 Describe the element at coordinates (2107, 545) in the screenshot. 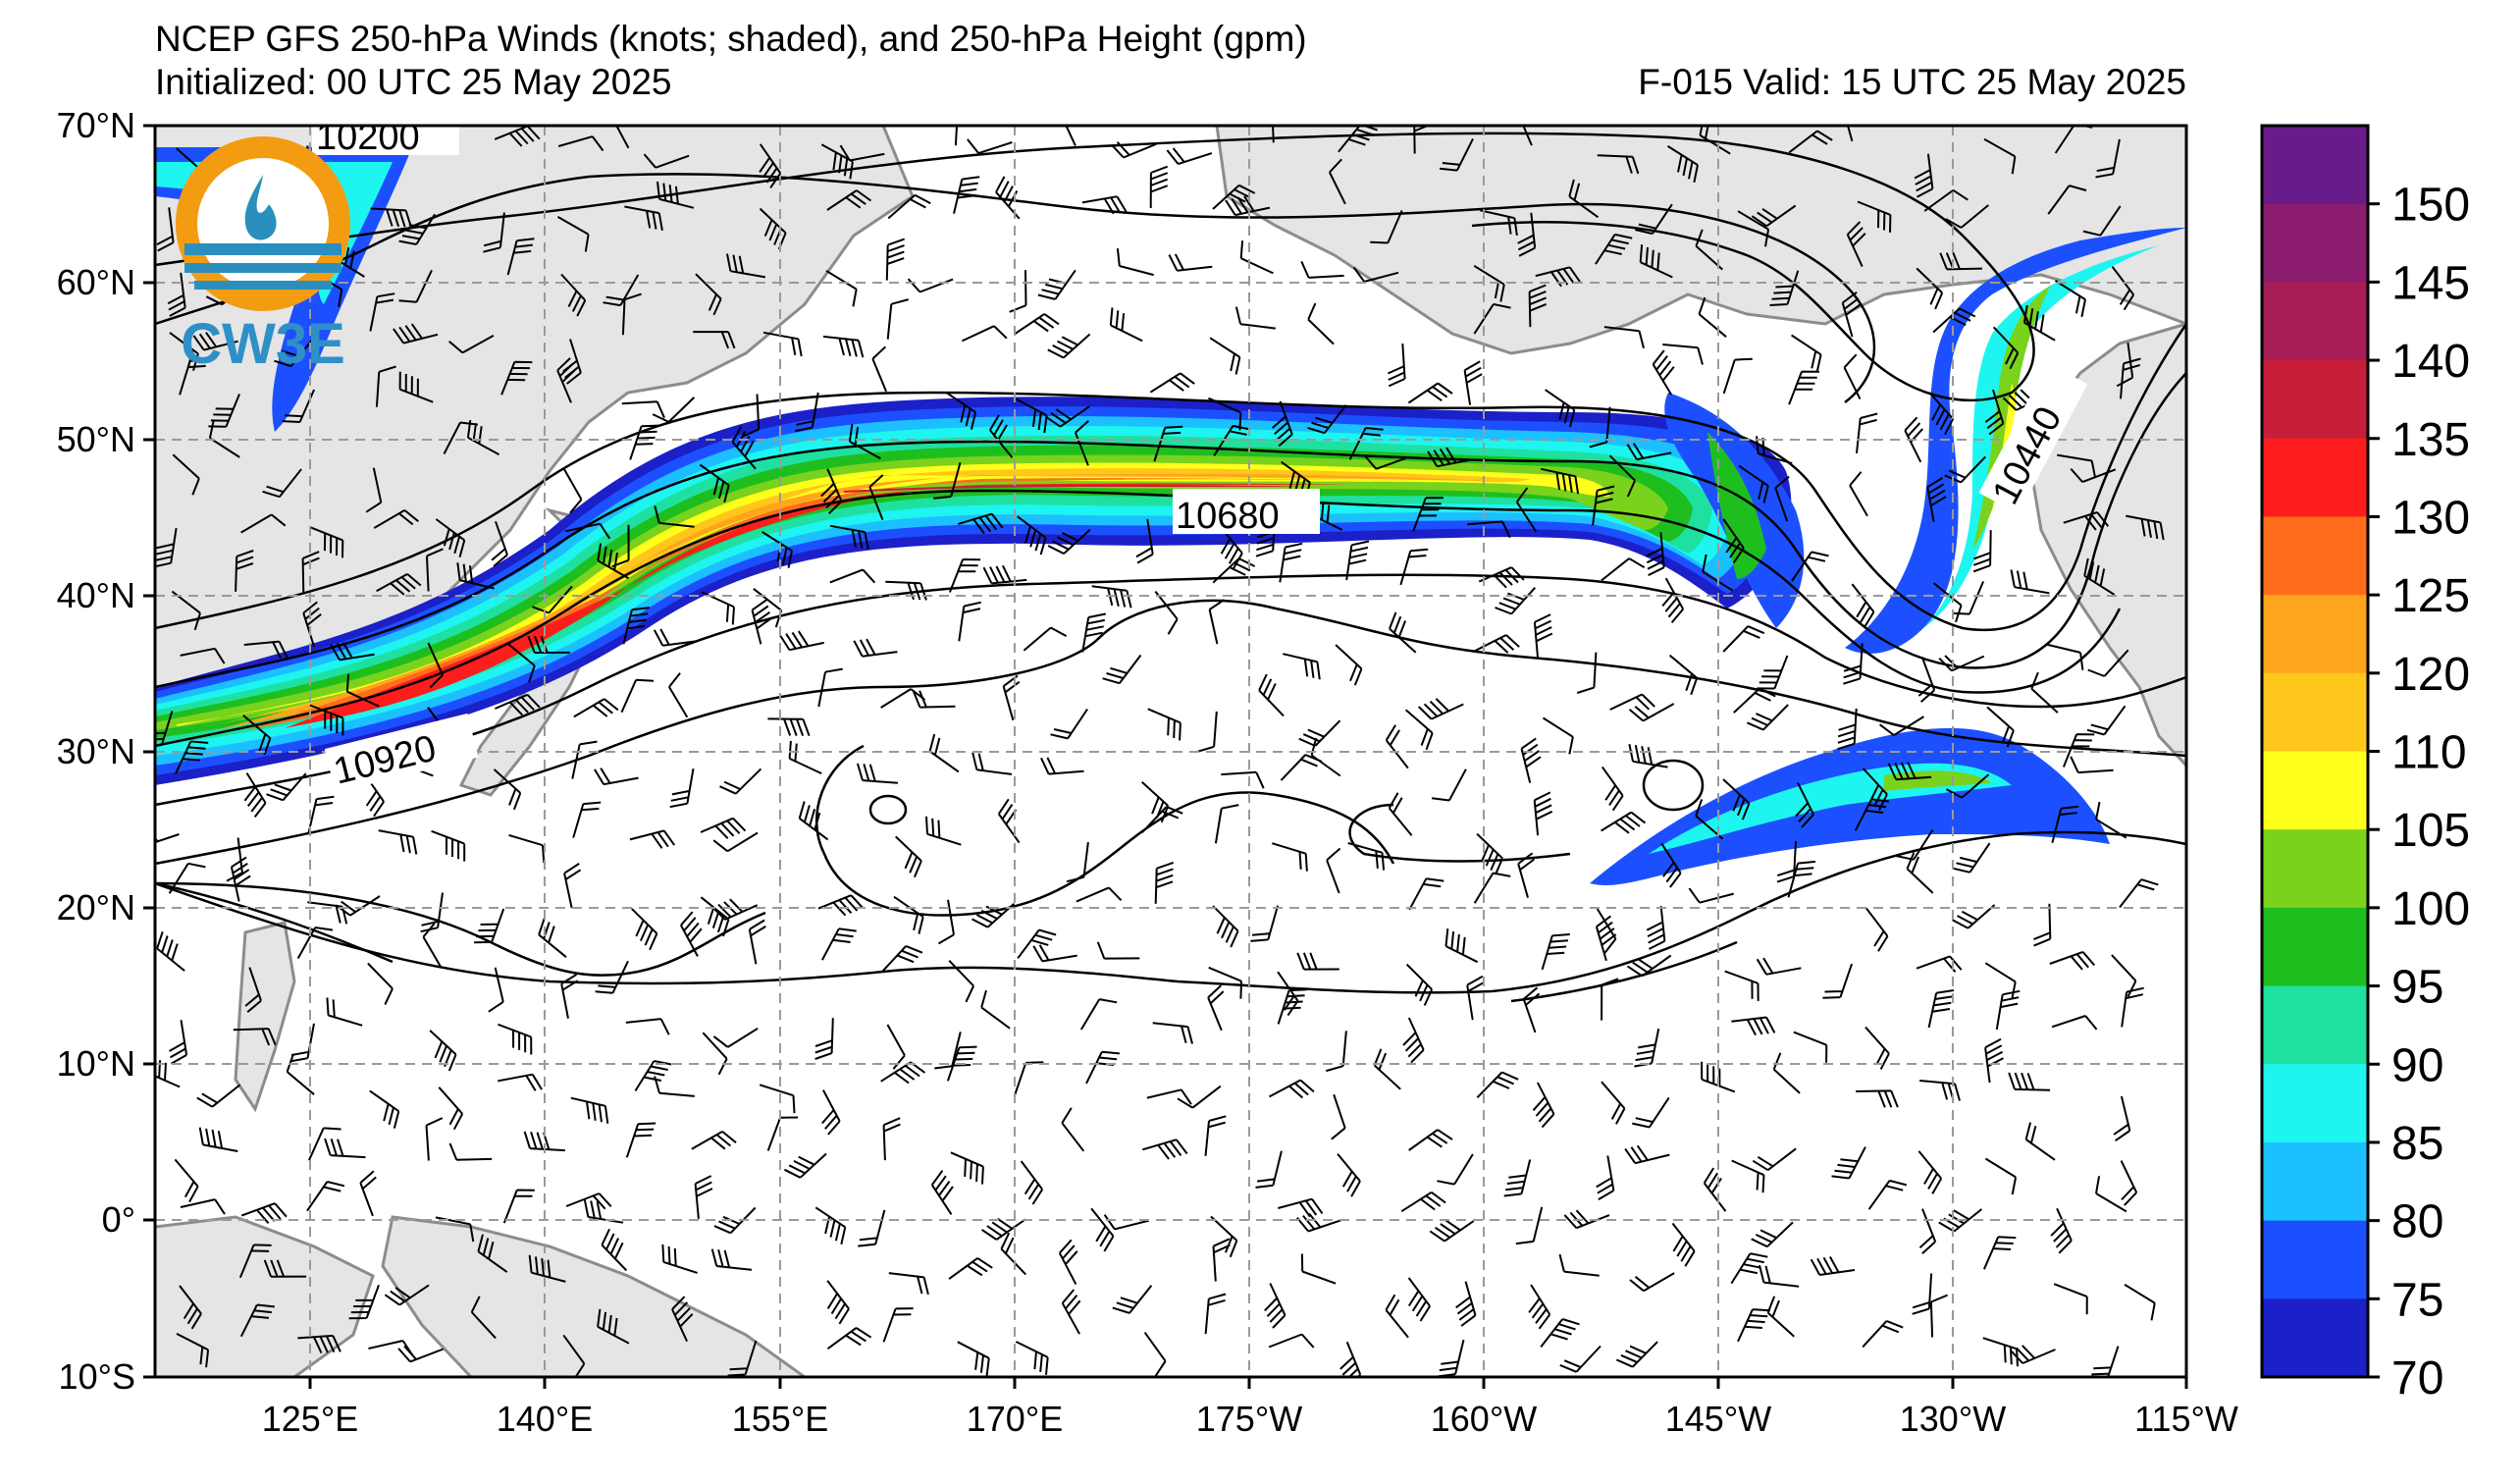

I see `north-america-west` at that location.